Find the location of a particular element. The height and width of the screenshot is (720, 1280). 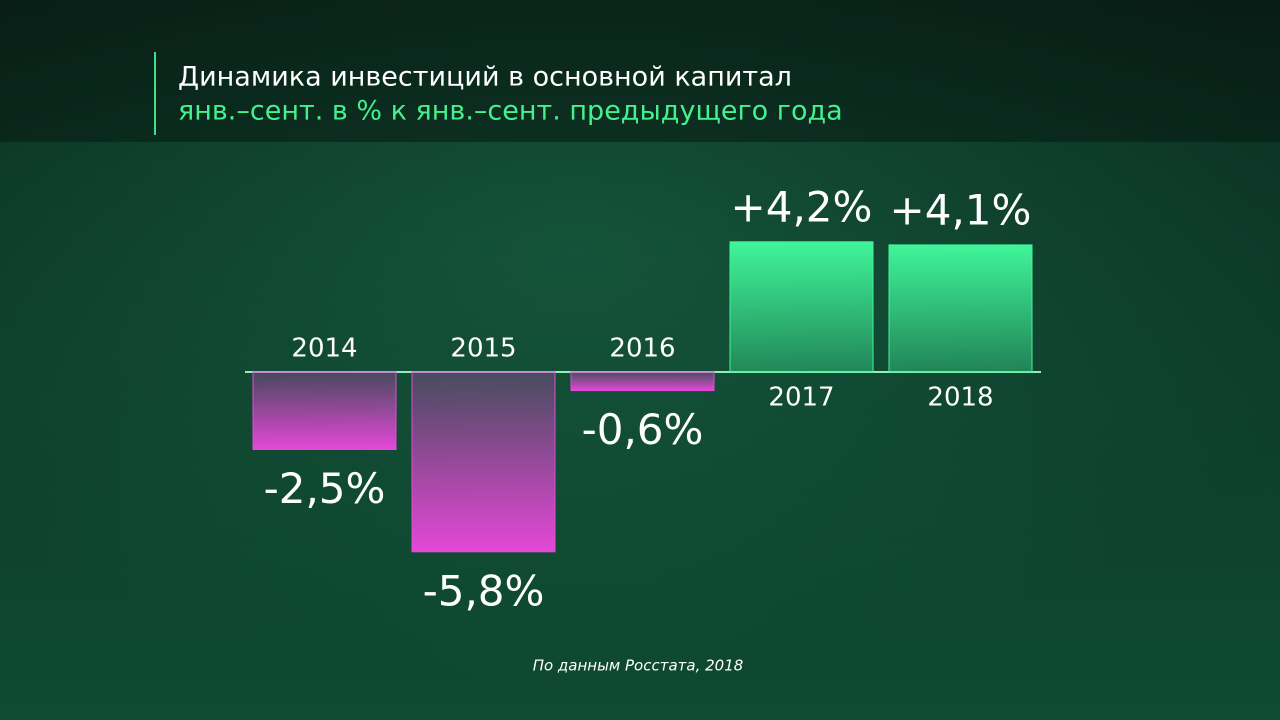

source-note: По данным Росстата, 2018 is located at coordinates (638, 666).